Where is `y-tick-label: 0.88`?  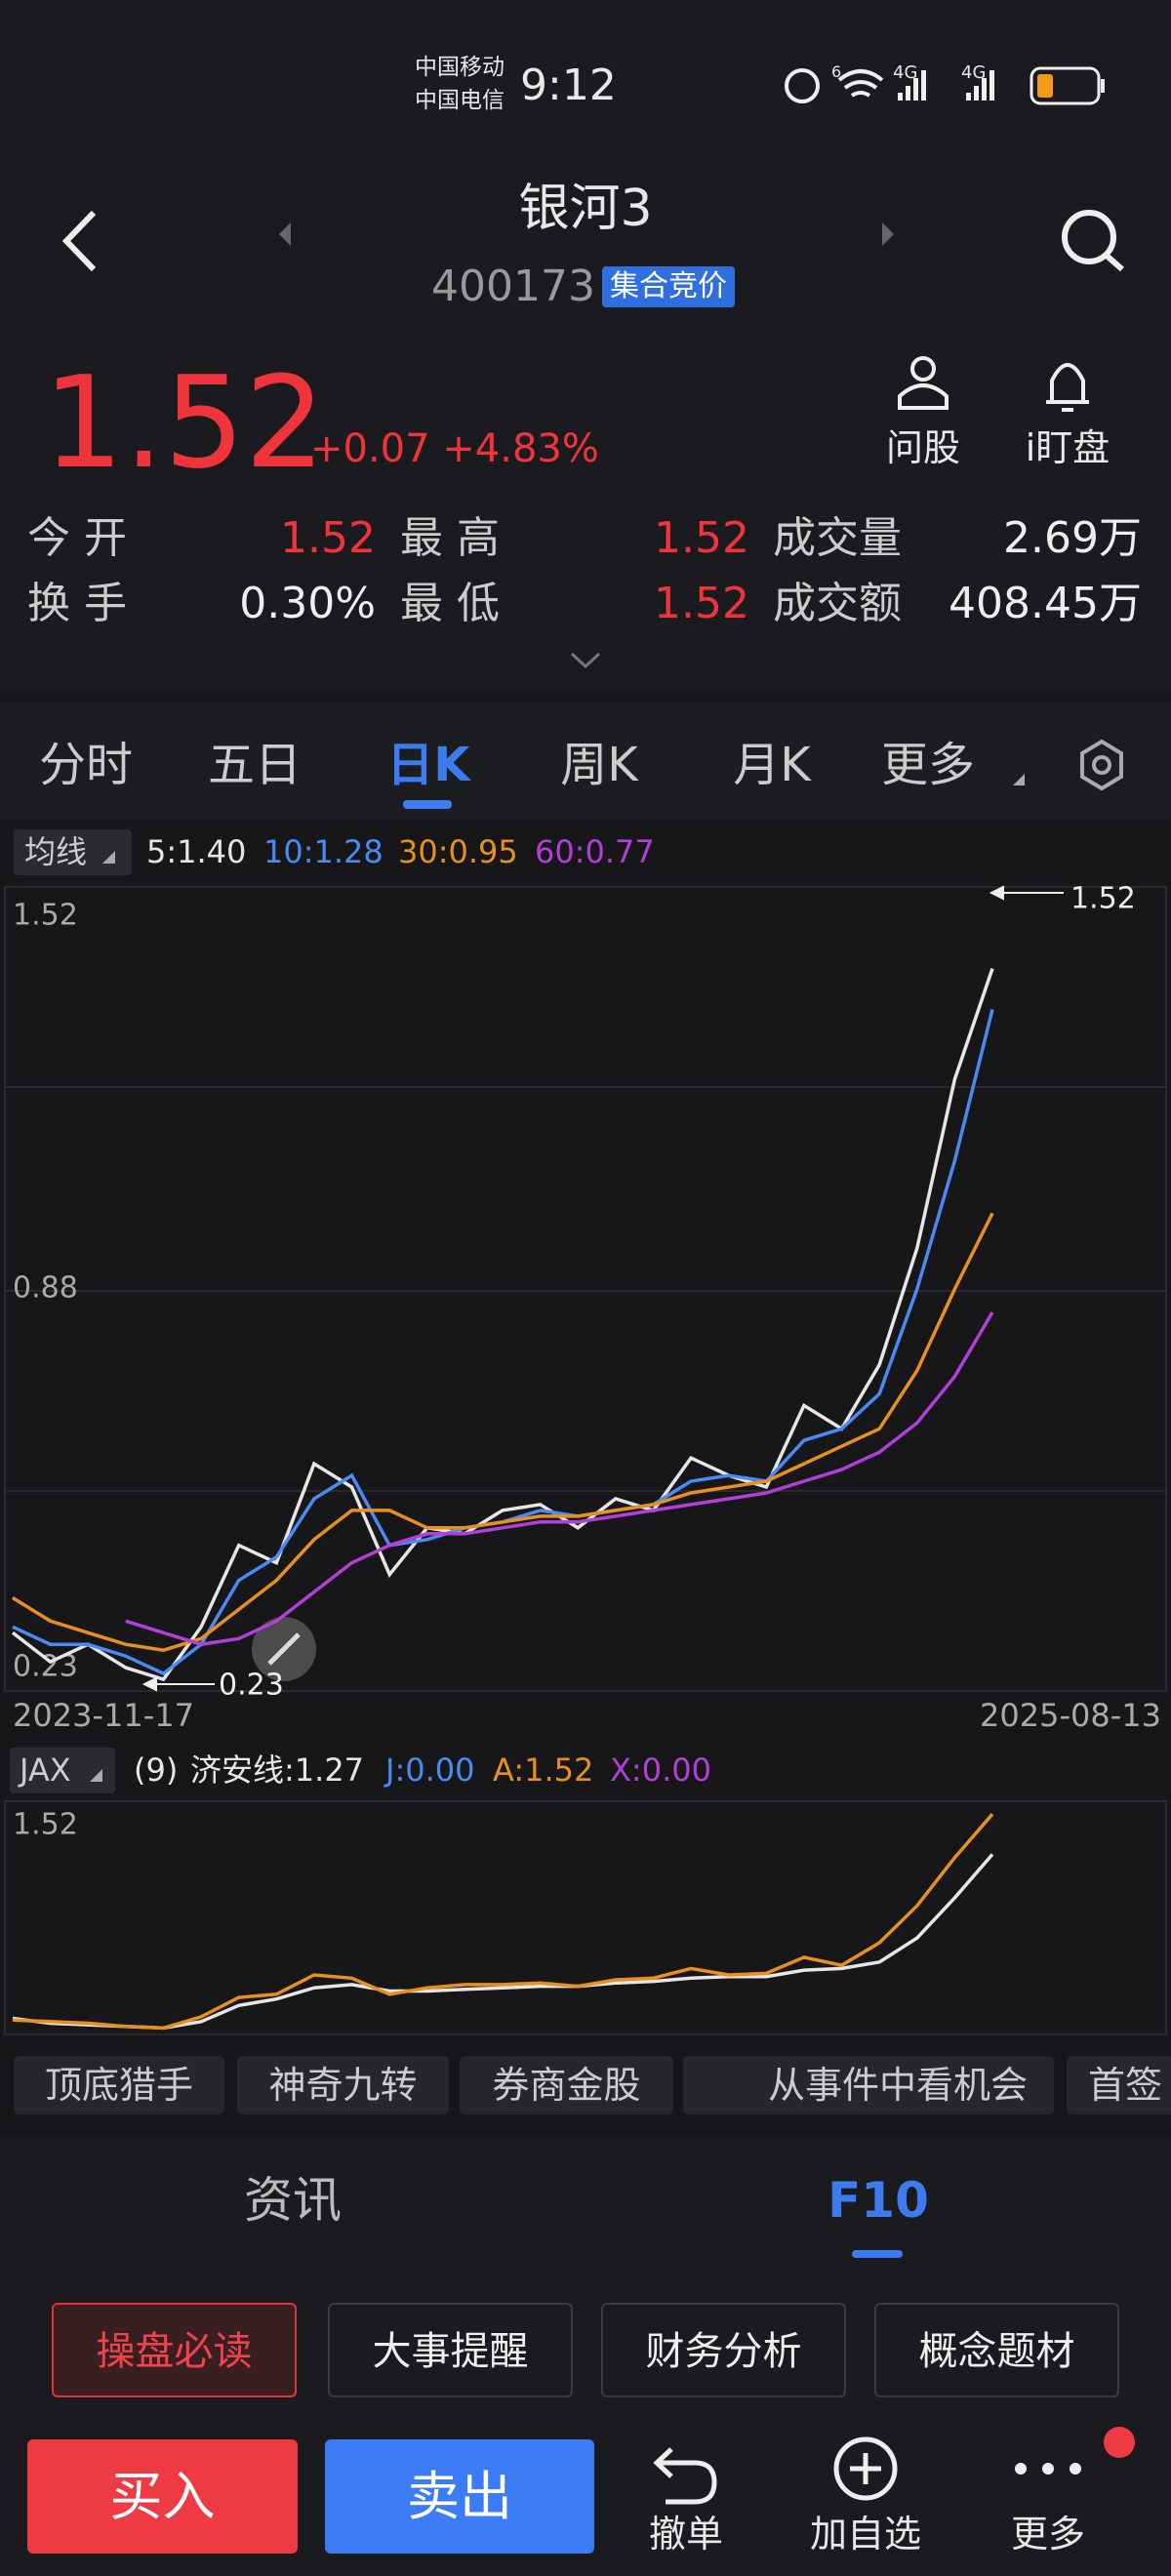
y-tick-label: 0.88 is located at coordinates (45, 1288).